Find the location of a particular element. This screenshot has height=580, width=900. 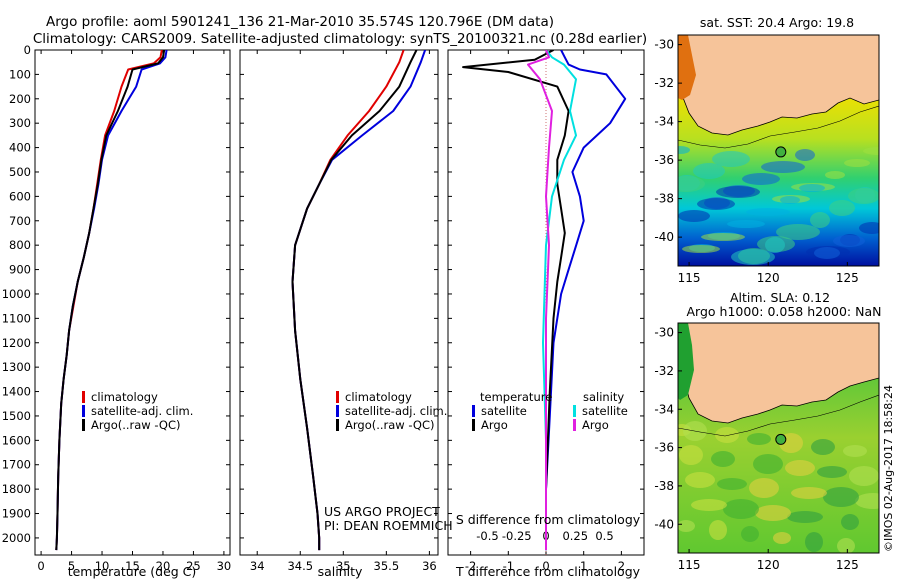

map-x-tick-label: 120 is located at coordinates (768, 565).